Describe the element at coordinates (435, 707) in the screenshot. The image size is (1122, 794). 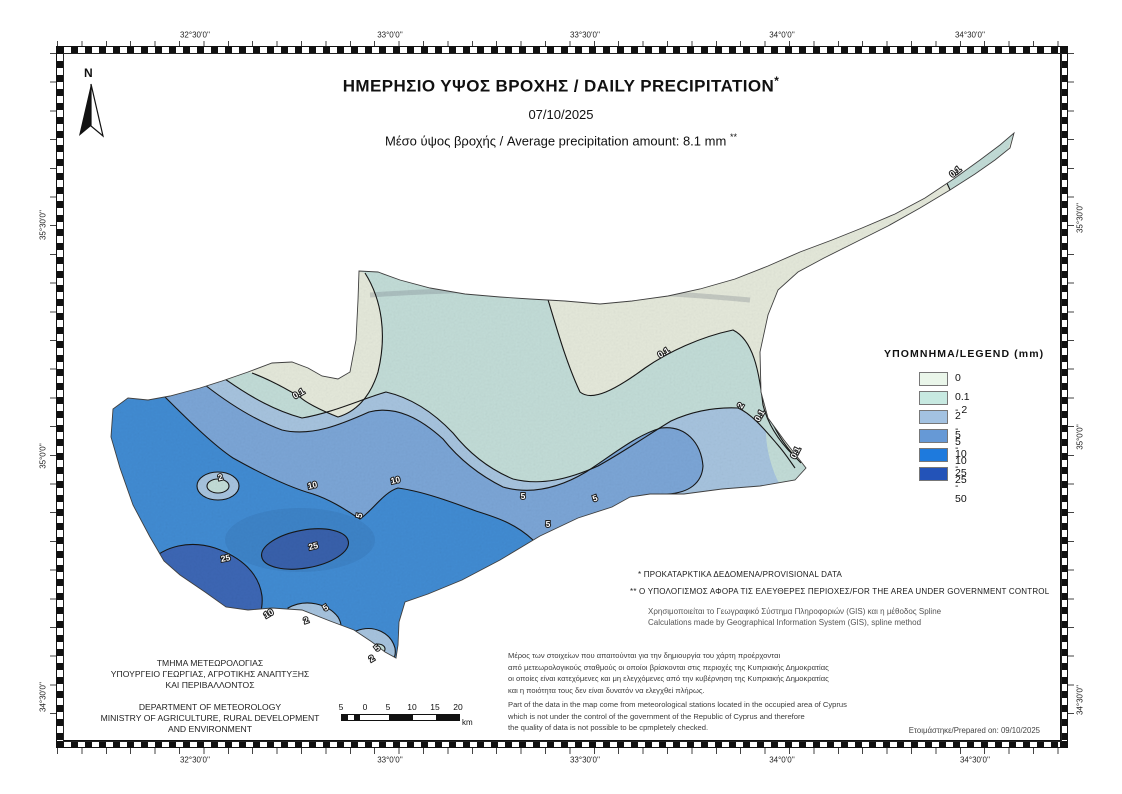
I see `scale-number: 15` at that location.